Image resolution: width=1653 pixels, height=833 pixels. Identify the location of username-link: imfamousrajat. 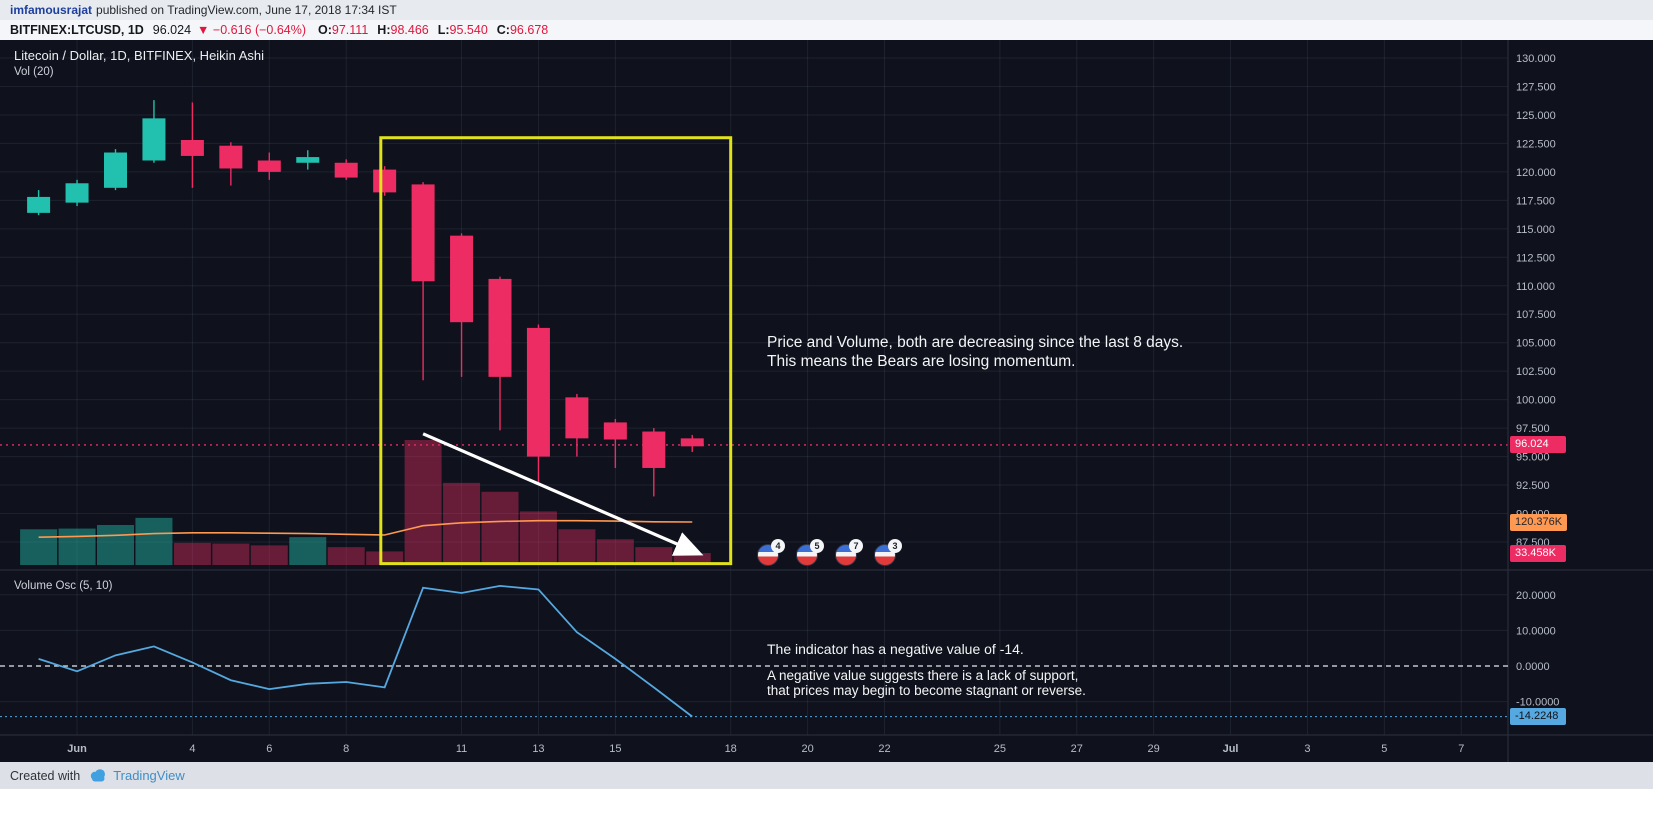
(51, 10).